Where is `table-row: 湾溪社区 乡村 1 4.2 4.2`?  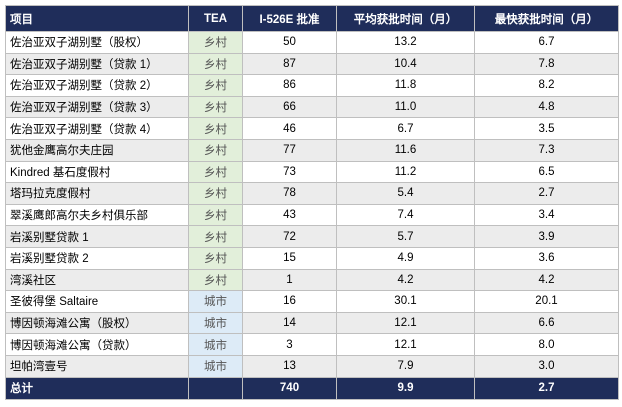
table-row: 湾溪社区 乡村 1 4.2 4.2 is located at coordinates (312, 280).